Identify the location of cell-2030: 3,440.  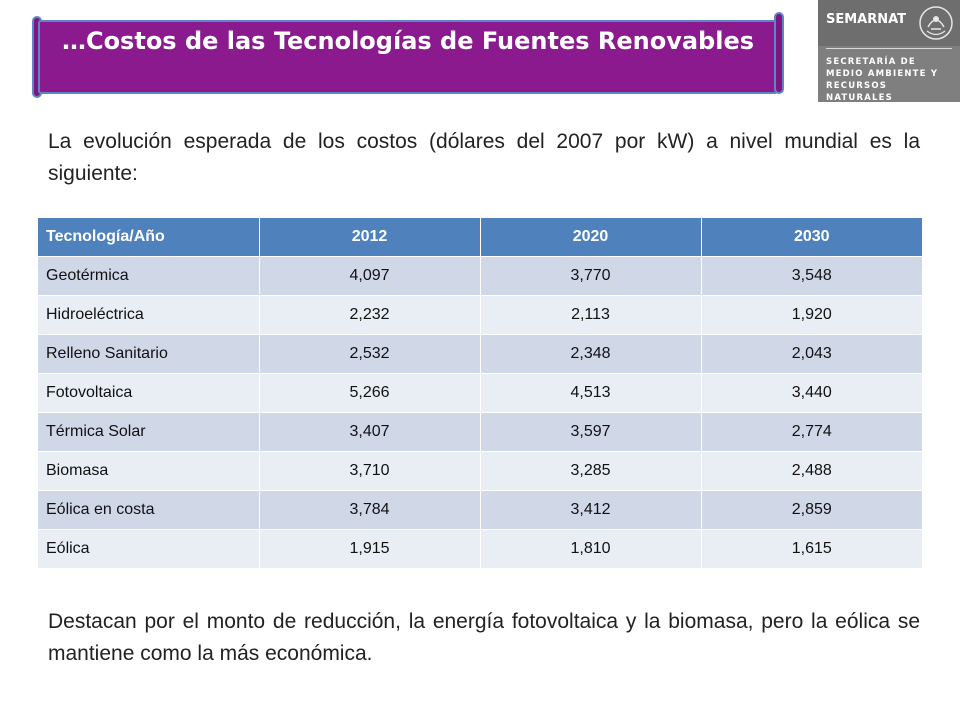
(811, 393).